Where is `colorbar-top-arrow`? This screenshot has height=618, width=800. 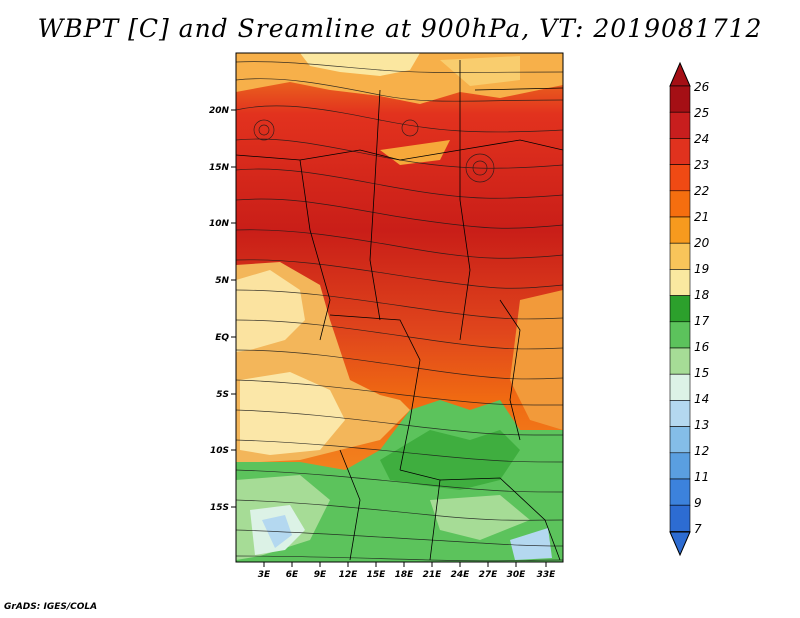
colorbar-top-arrow is located at coordinates (680, 74).